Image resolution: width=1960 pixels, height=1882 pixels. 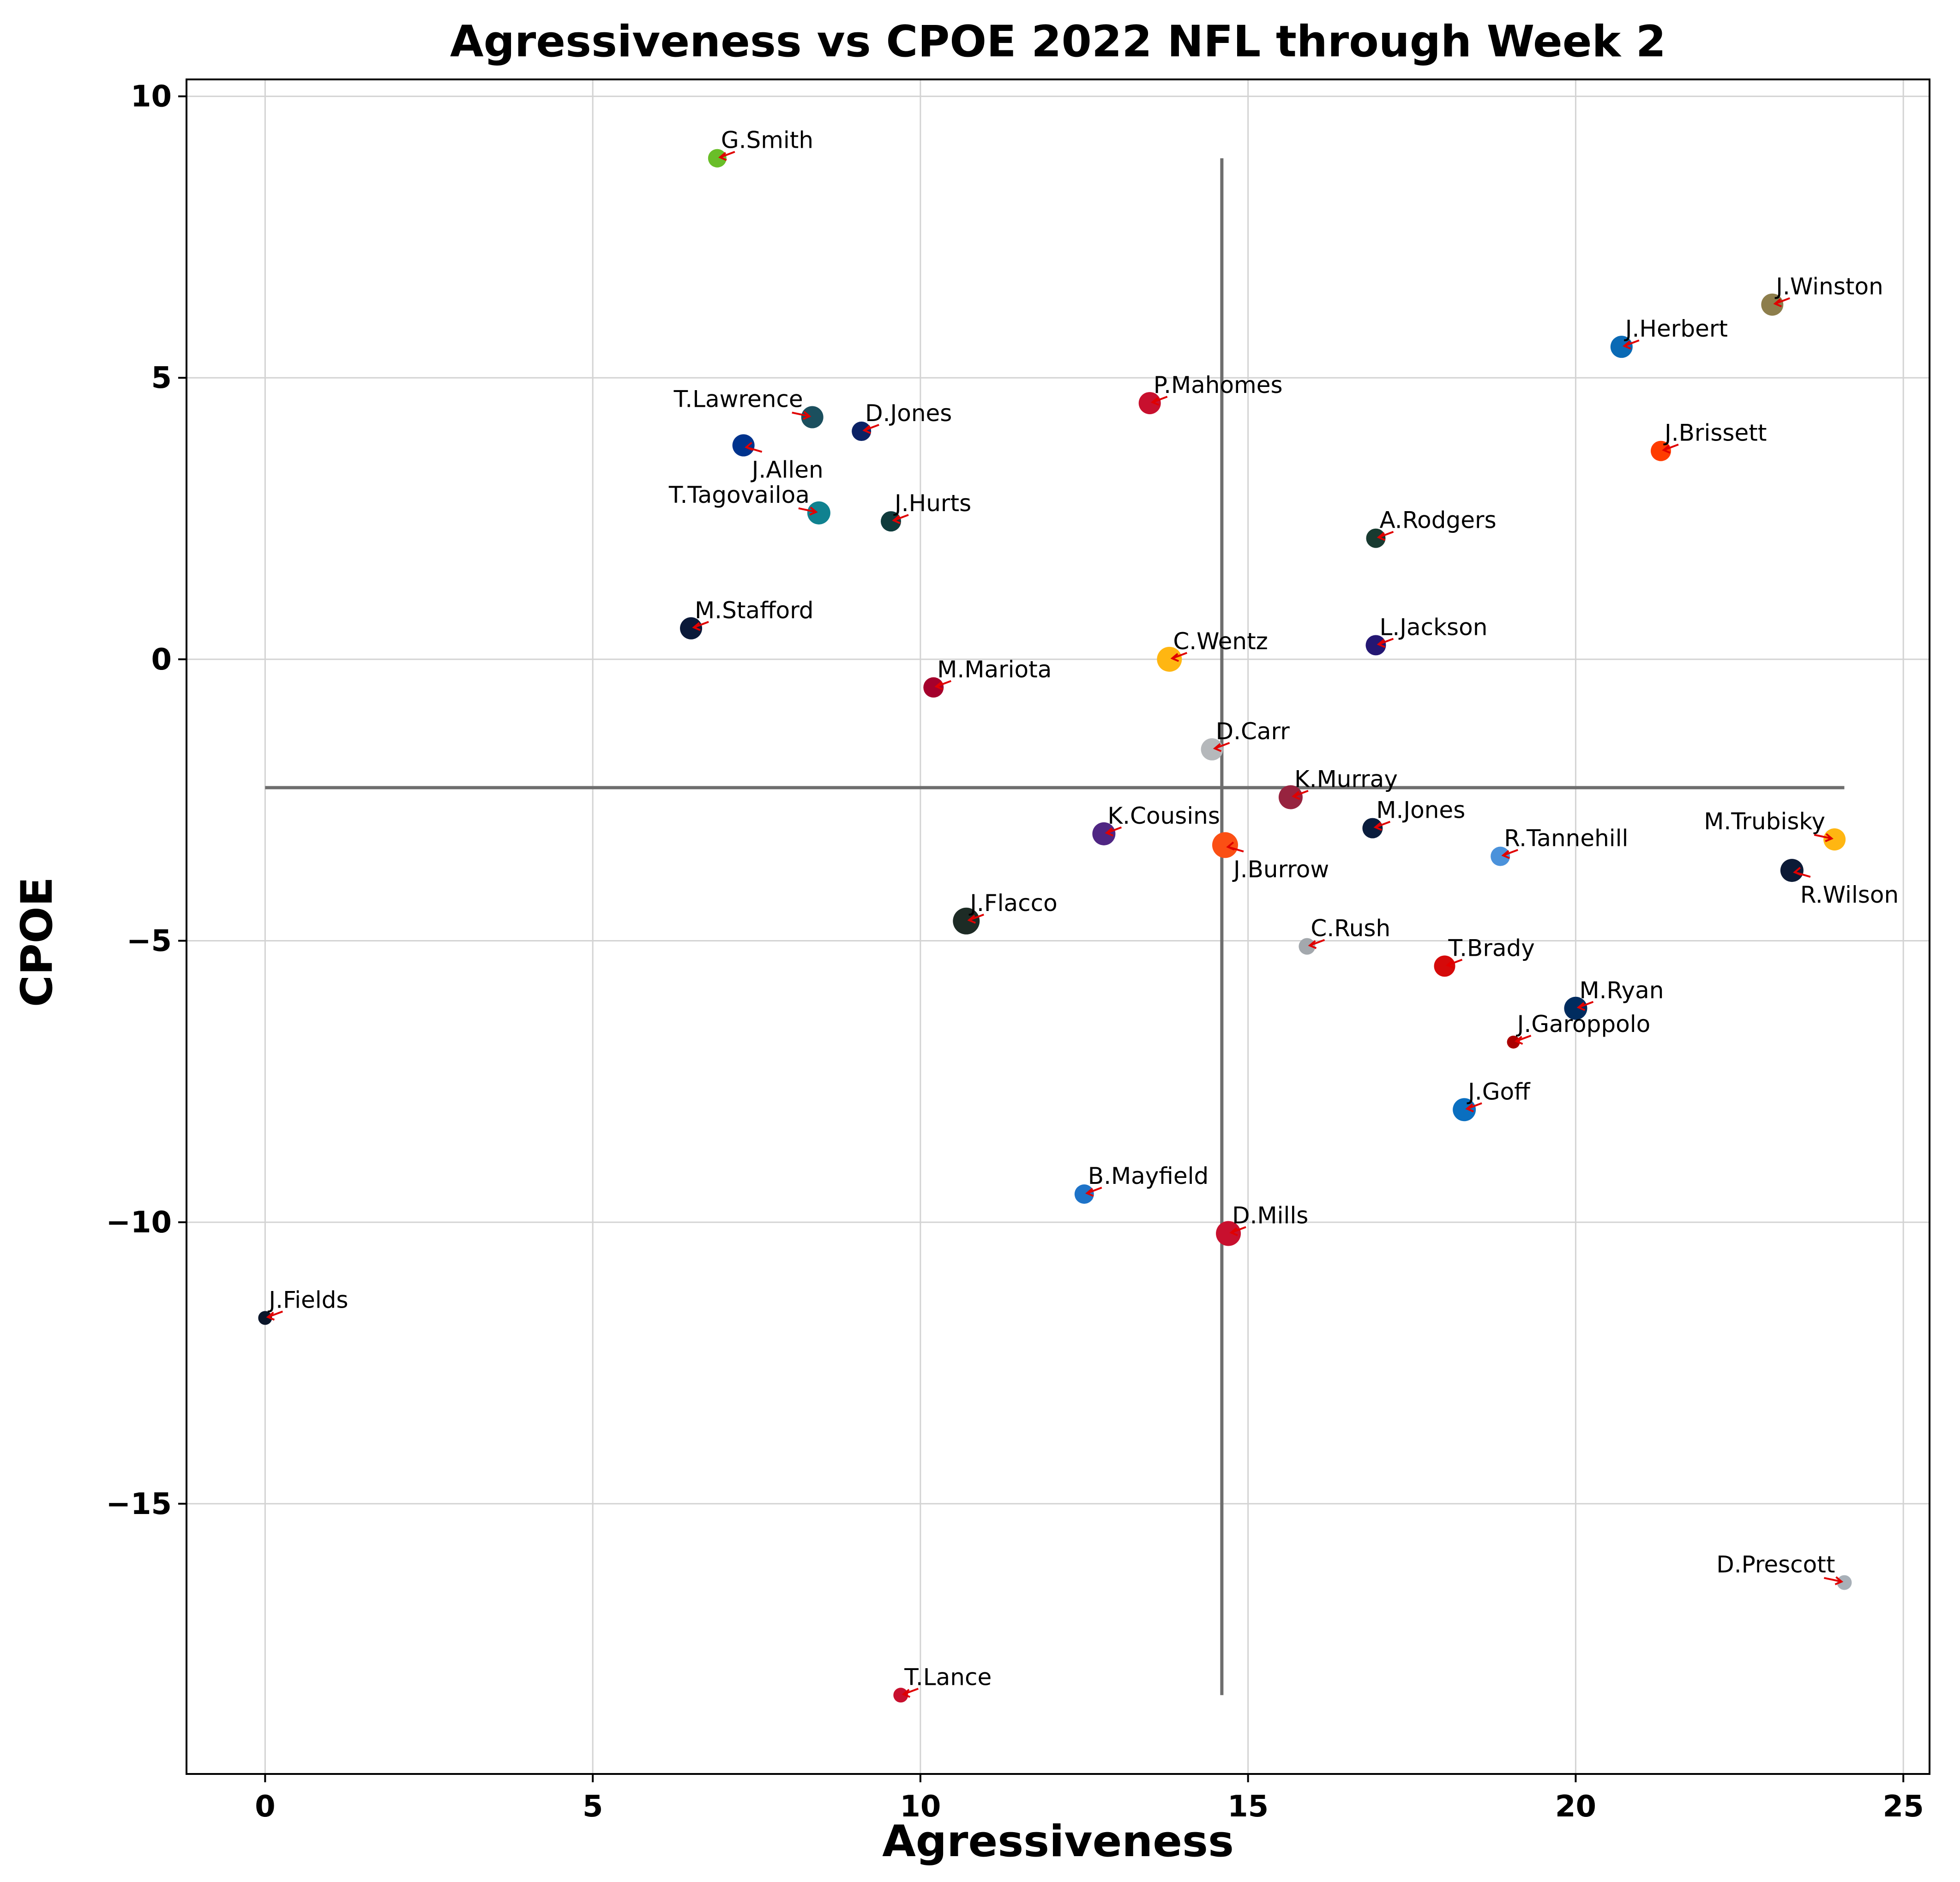 What do you see at coordinates (1903, 1807) in the screenshot?
I see `x-tick-label: 25` at bounding box center [1903, 1807].